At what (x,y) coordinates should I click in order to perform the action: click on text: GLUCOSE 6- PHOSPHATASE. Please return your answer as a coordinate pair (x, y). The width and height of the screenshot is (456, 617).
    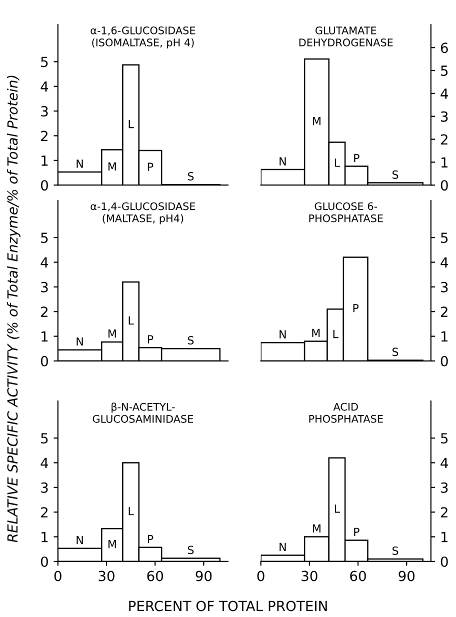
    Looking at the image, I should click on (346, 212).